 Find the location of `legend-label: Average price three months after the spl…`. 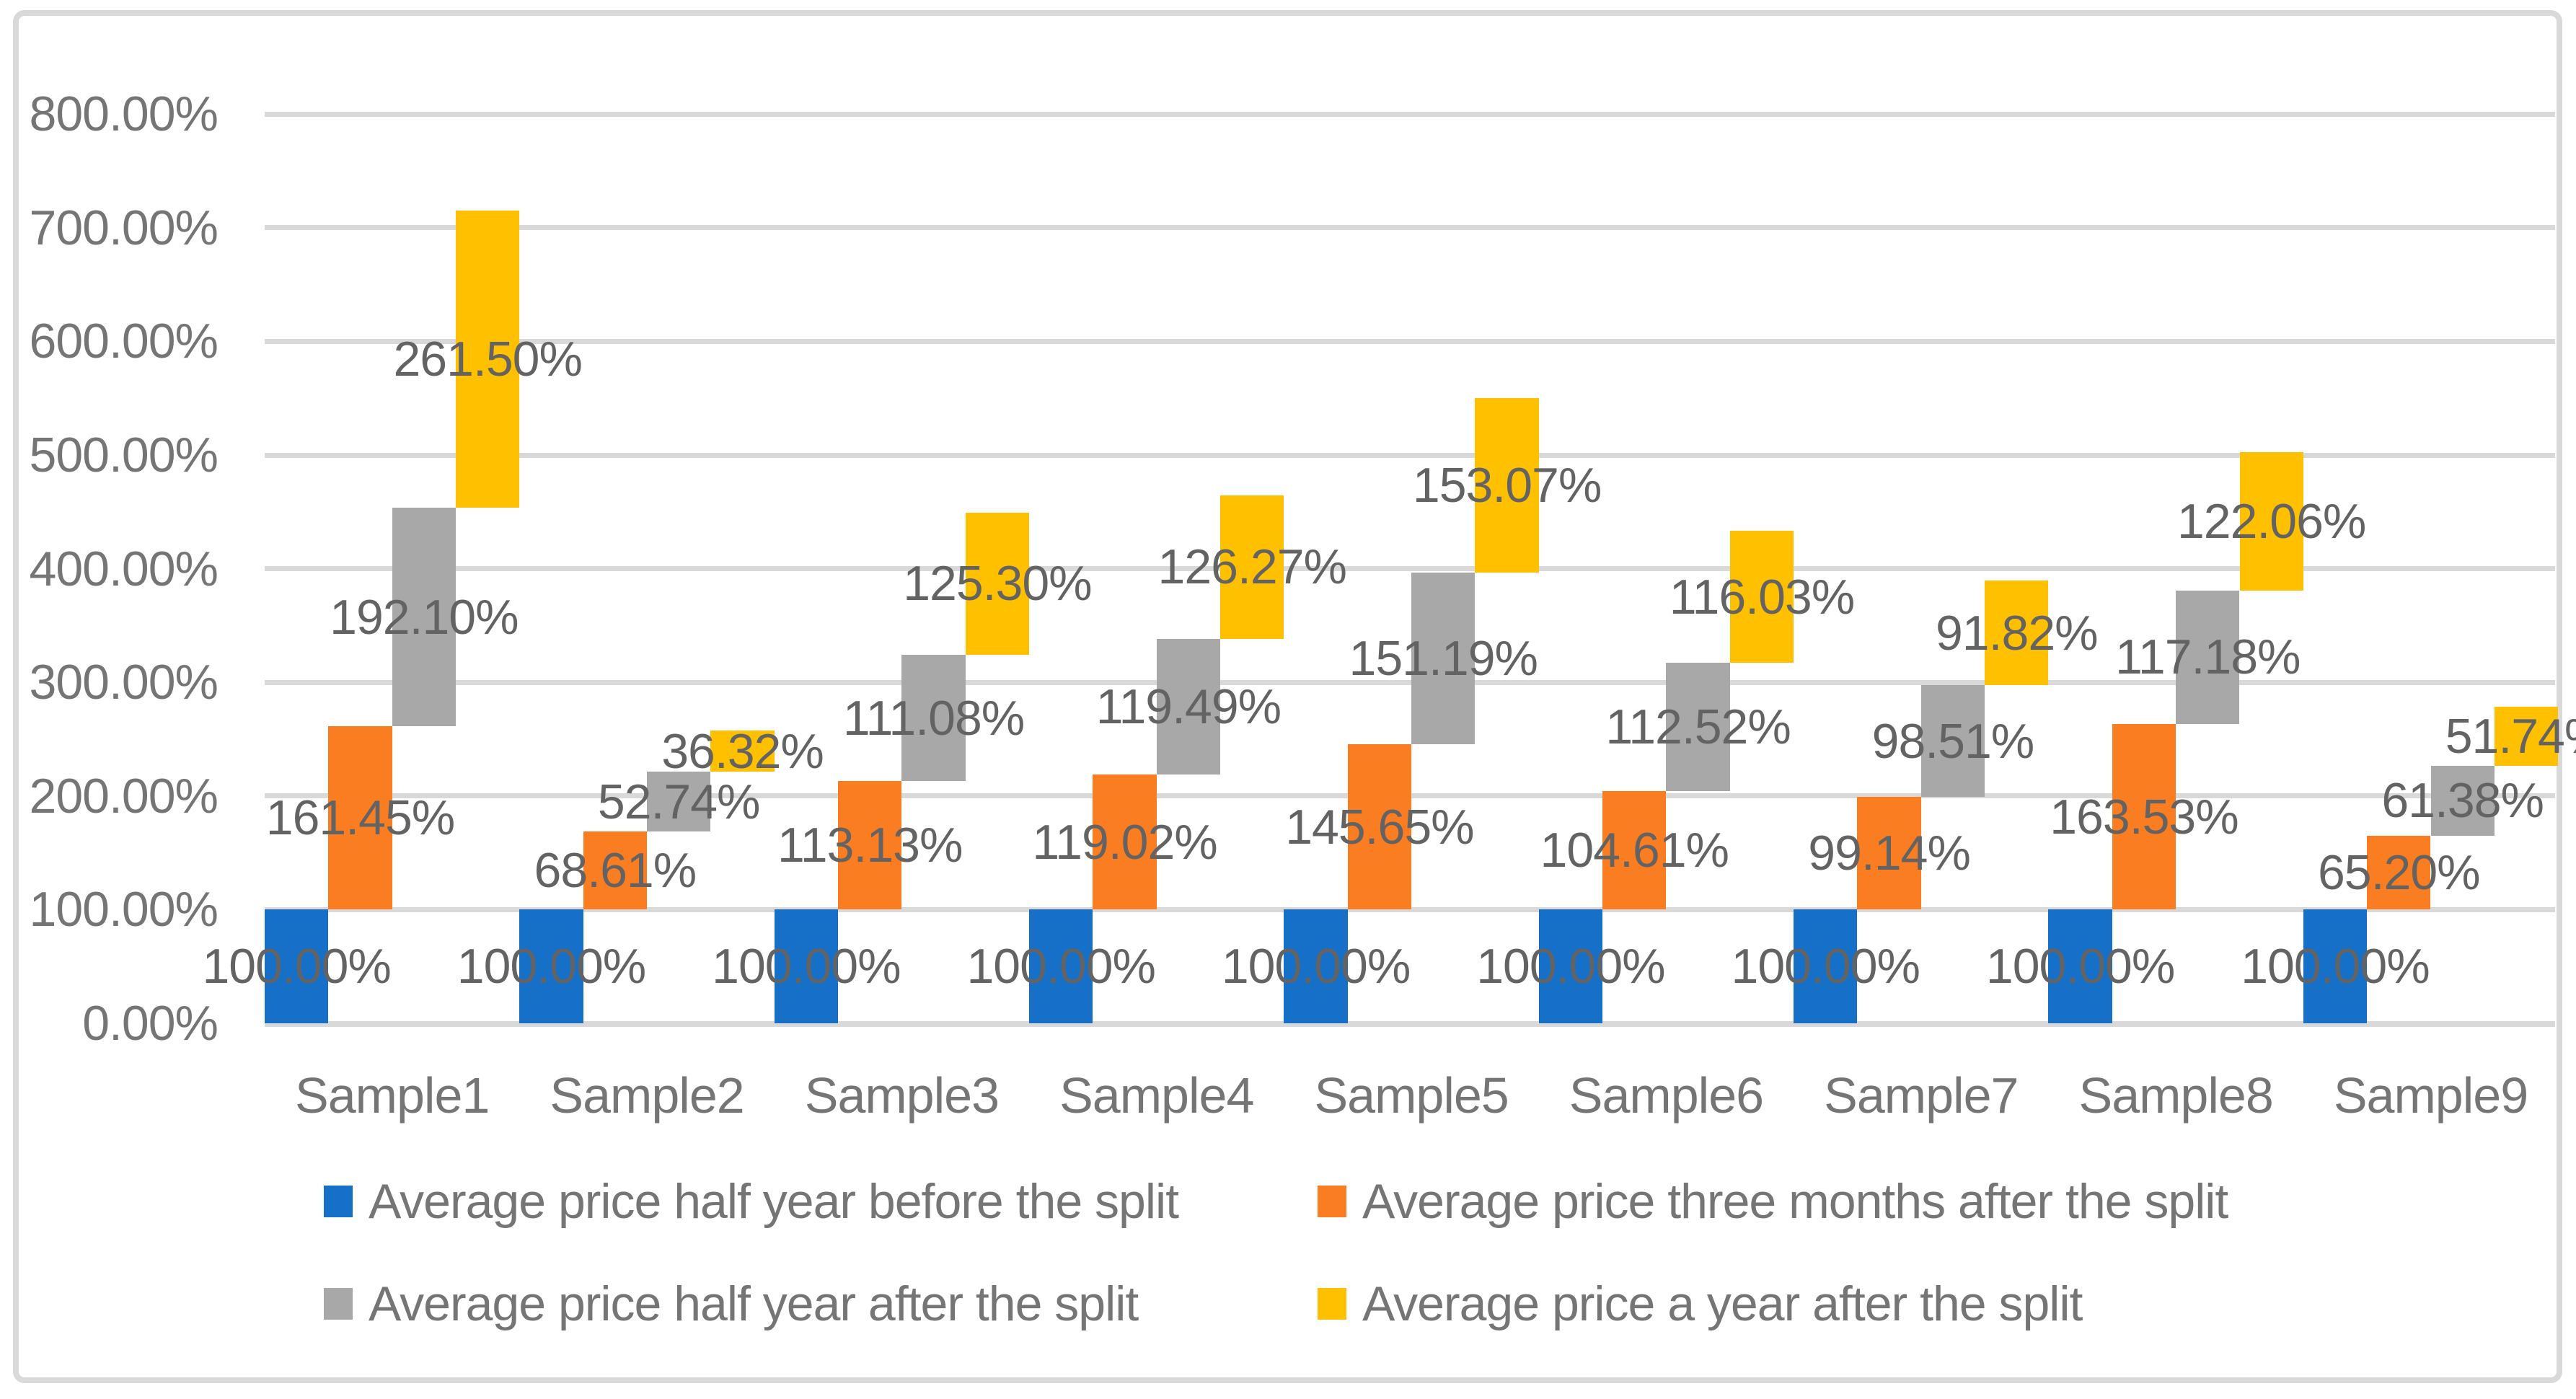

legend-label: Average price three months after the spl… is located at coordinates (1795, 1201).